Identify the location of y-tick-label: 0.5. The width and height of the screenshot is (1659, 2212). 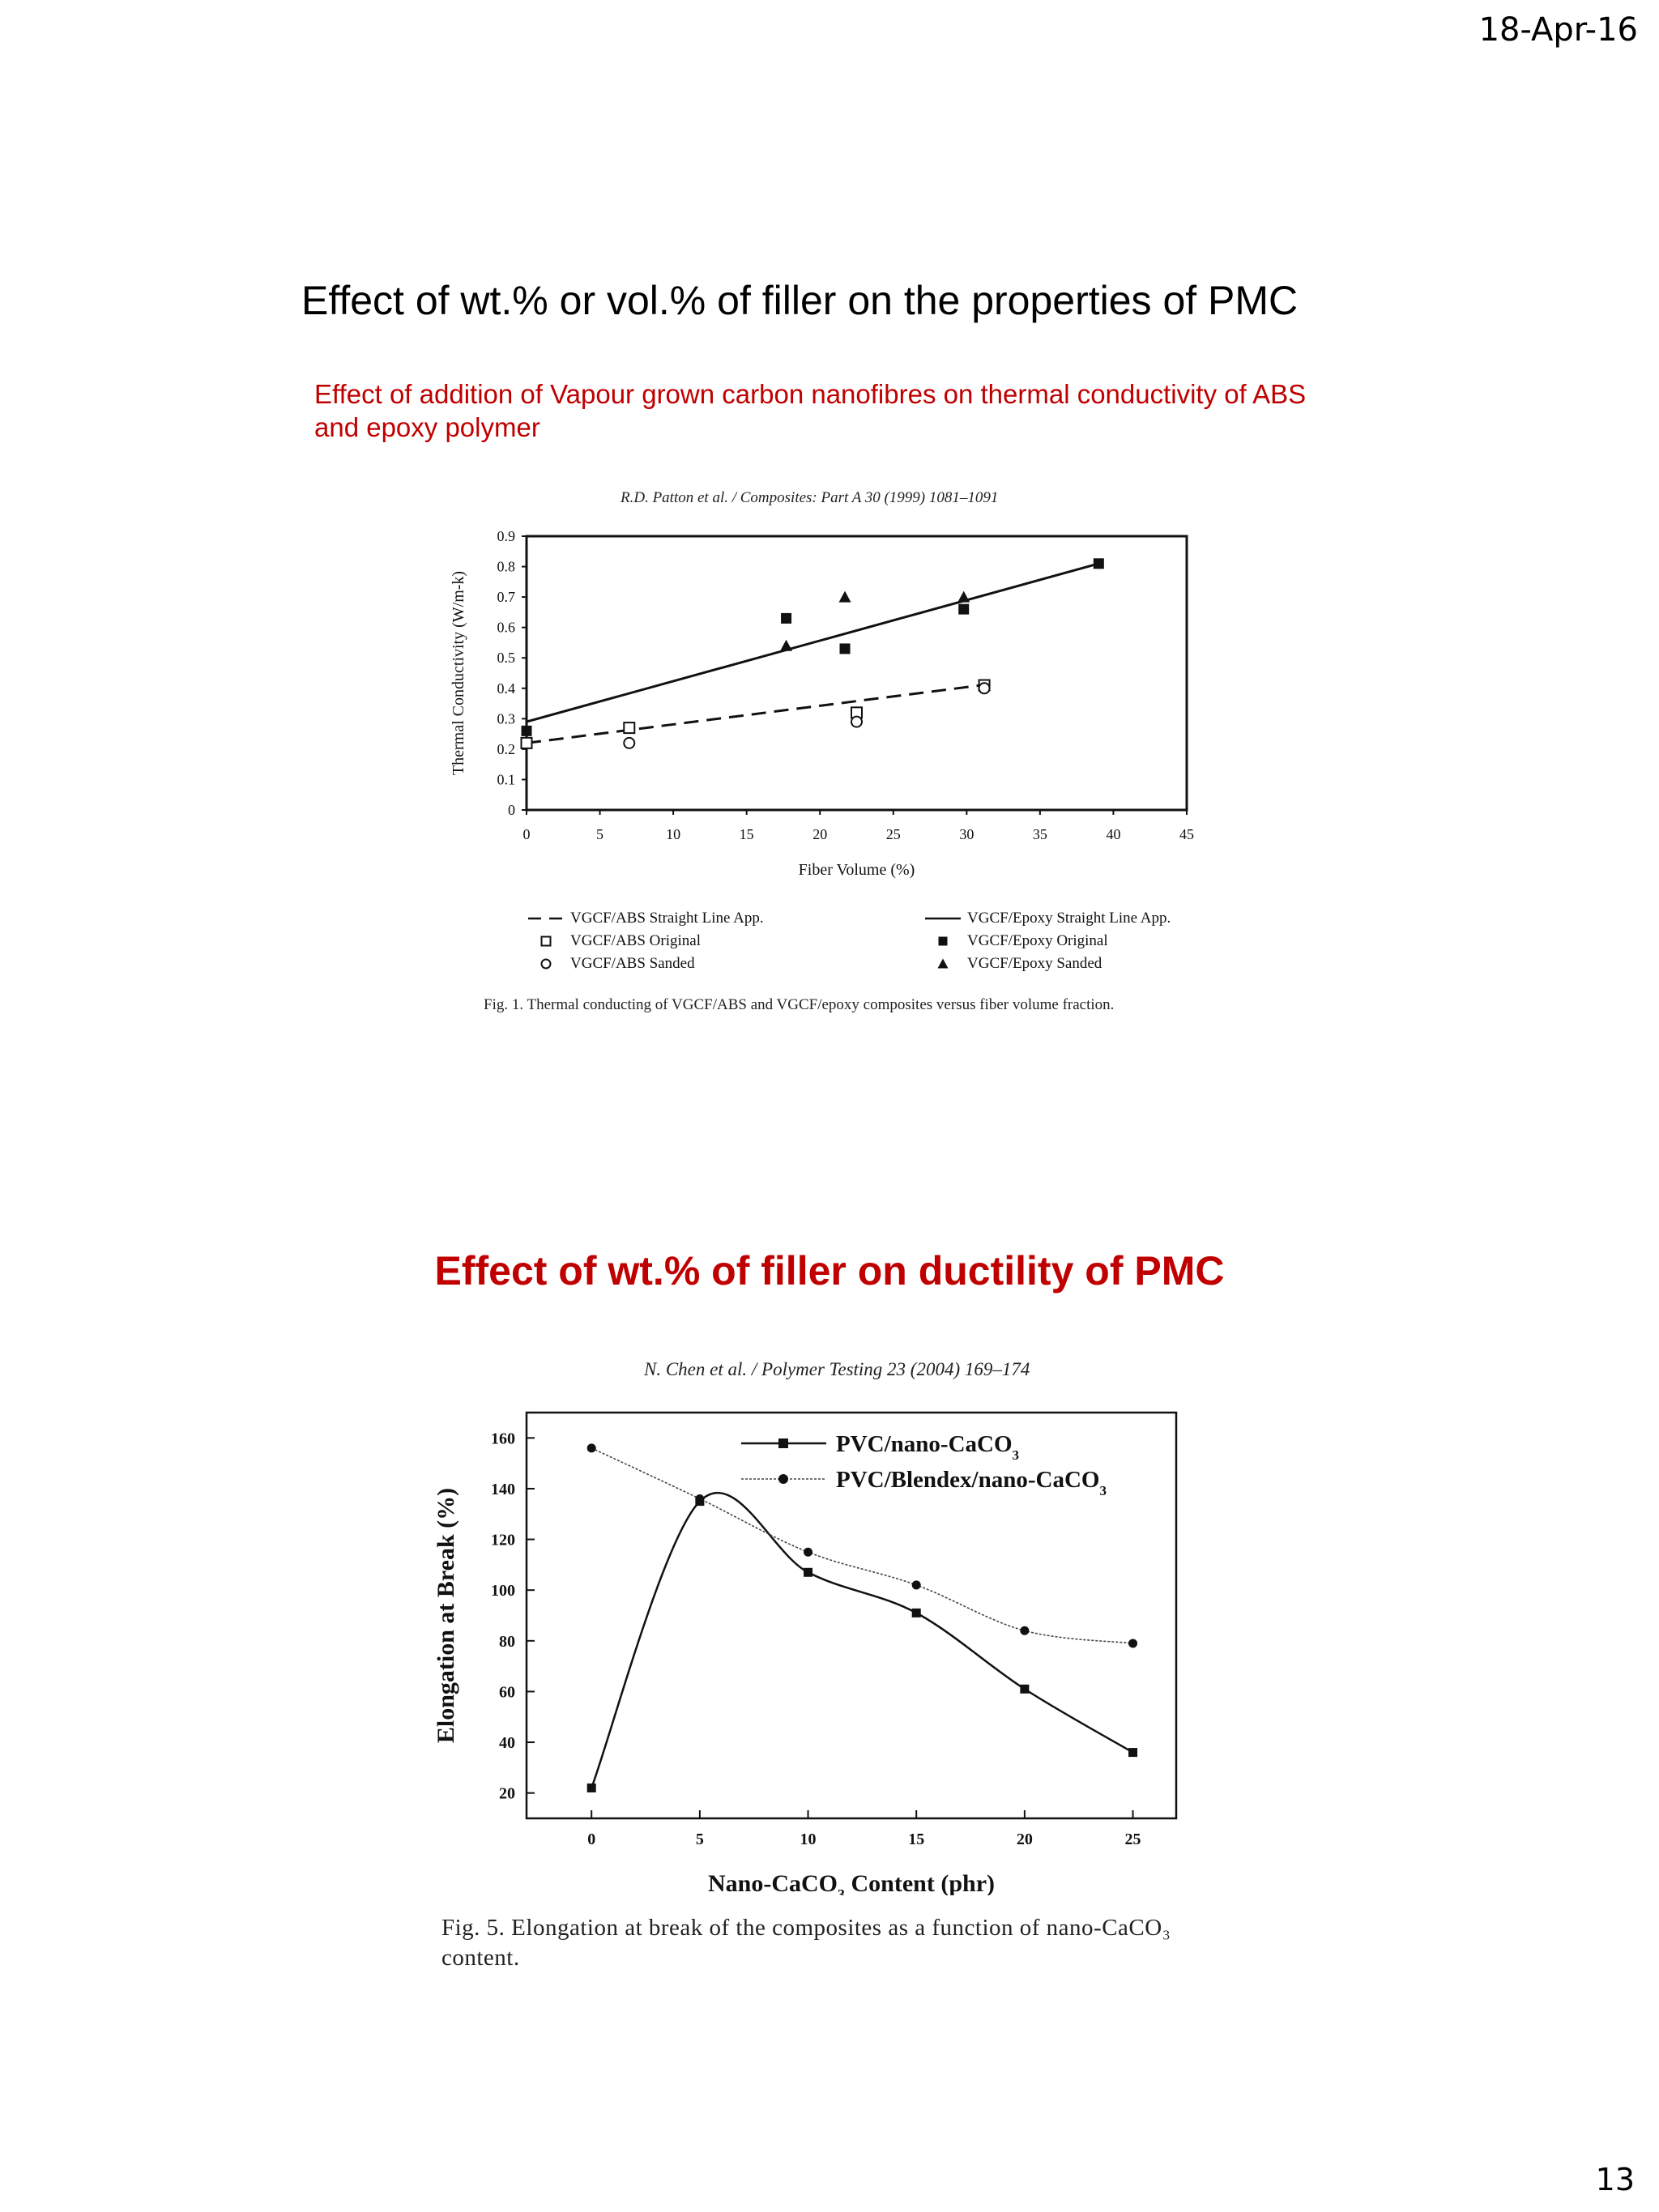
(506, 658).